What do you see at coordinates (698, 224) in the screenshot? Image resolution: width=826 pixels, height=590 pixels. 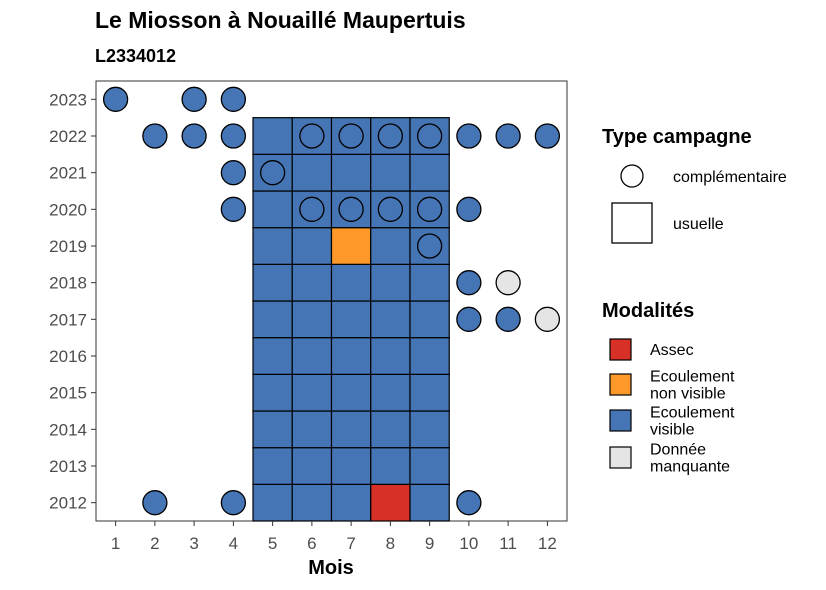 I see `legend-shape-label-1: usuelle` at bounding box center [698, 224].